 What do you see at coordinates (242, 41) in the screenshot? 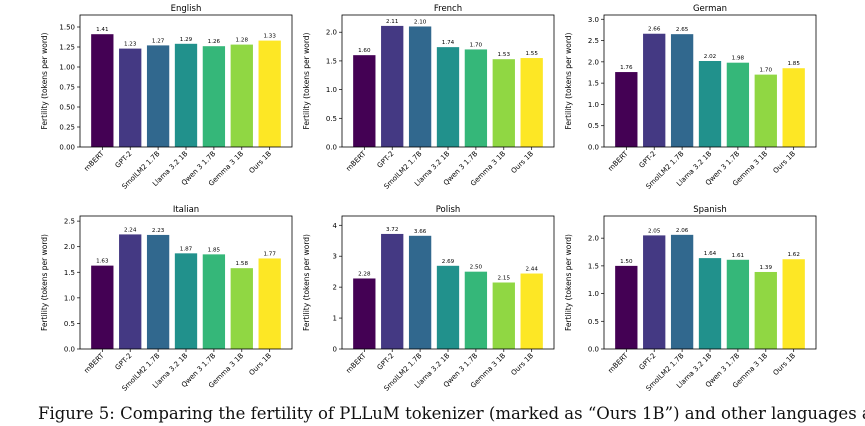
I see `bar-value-label: 1.28` at bounding box center [242, 41].